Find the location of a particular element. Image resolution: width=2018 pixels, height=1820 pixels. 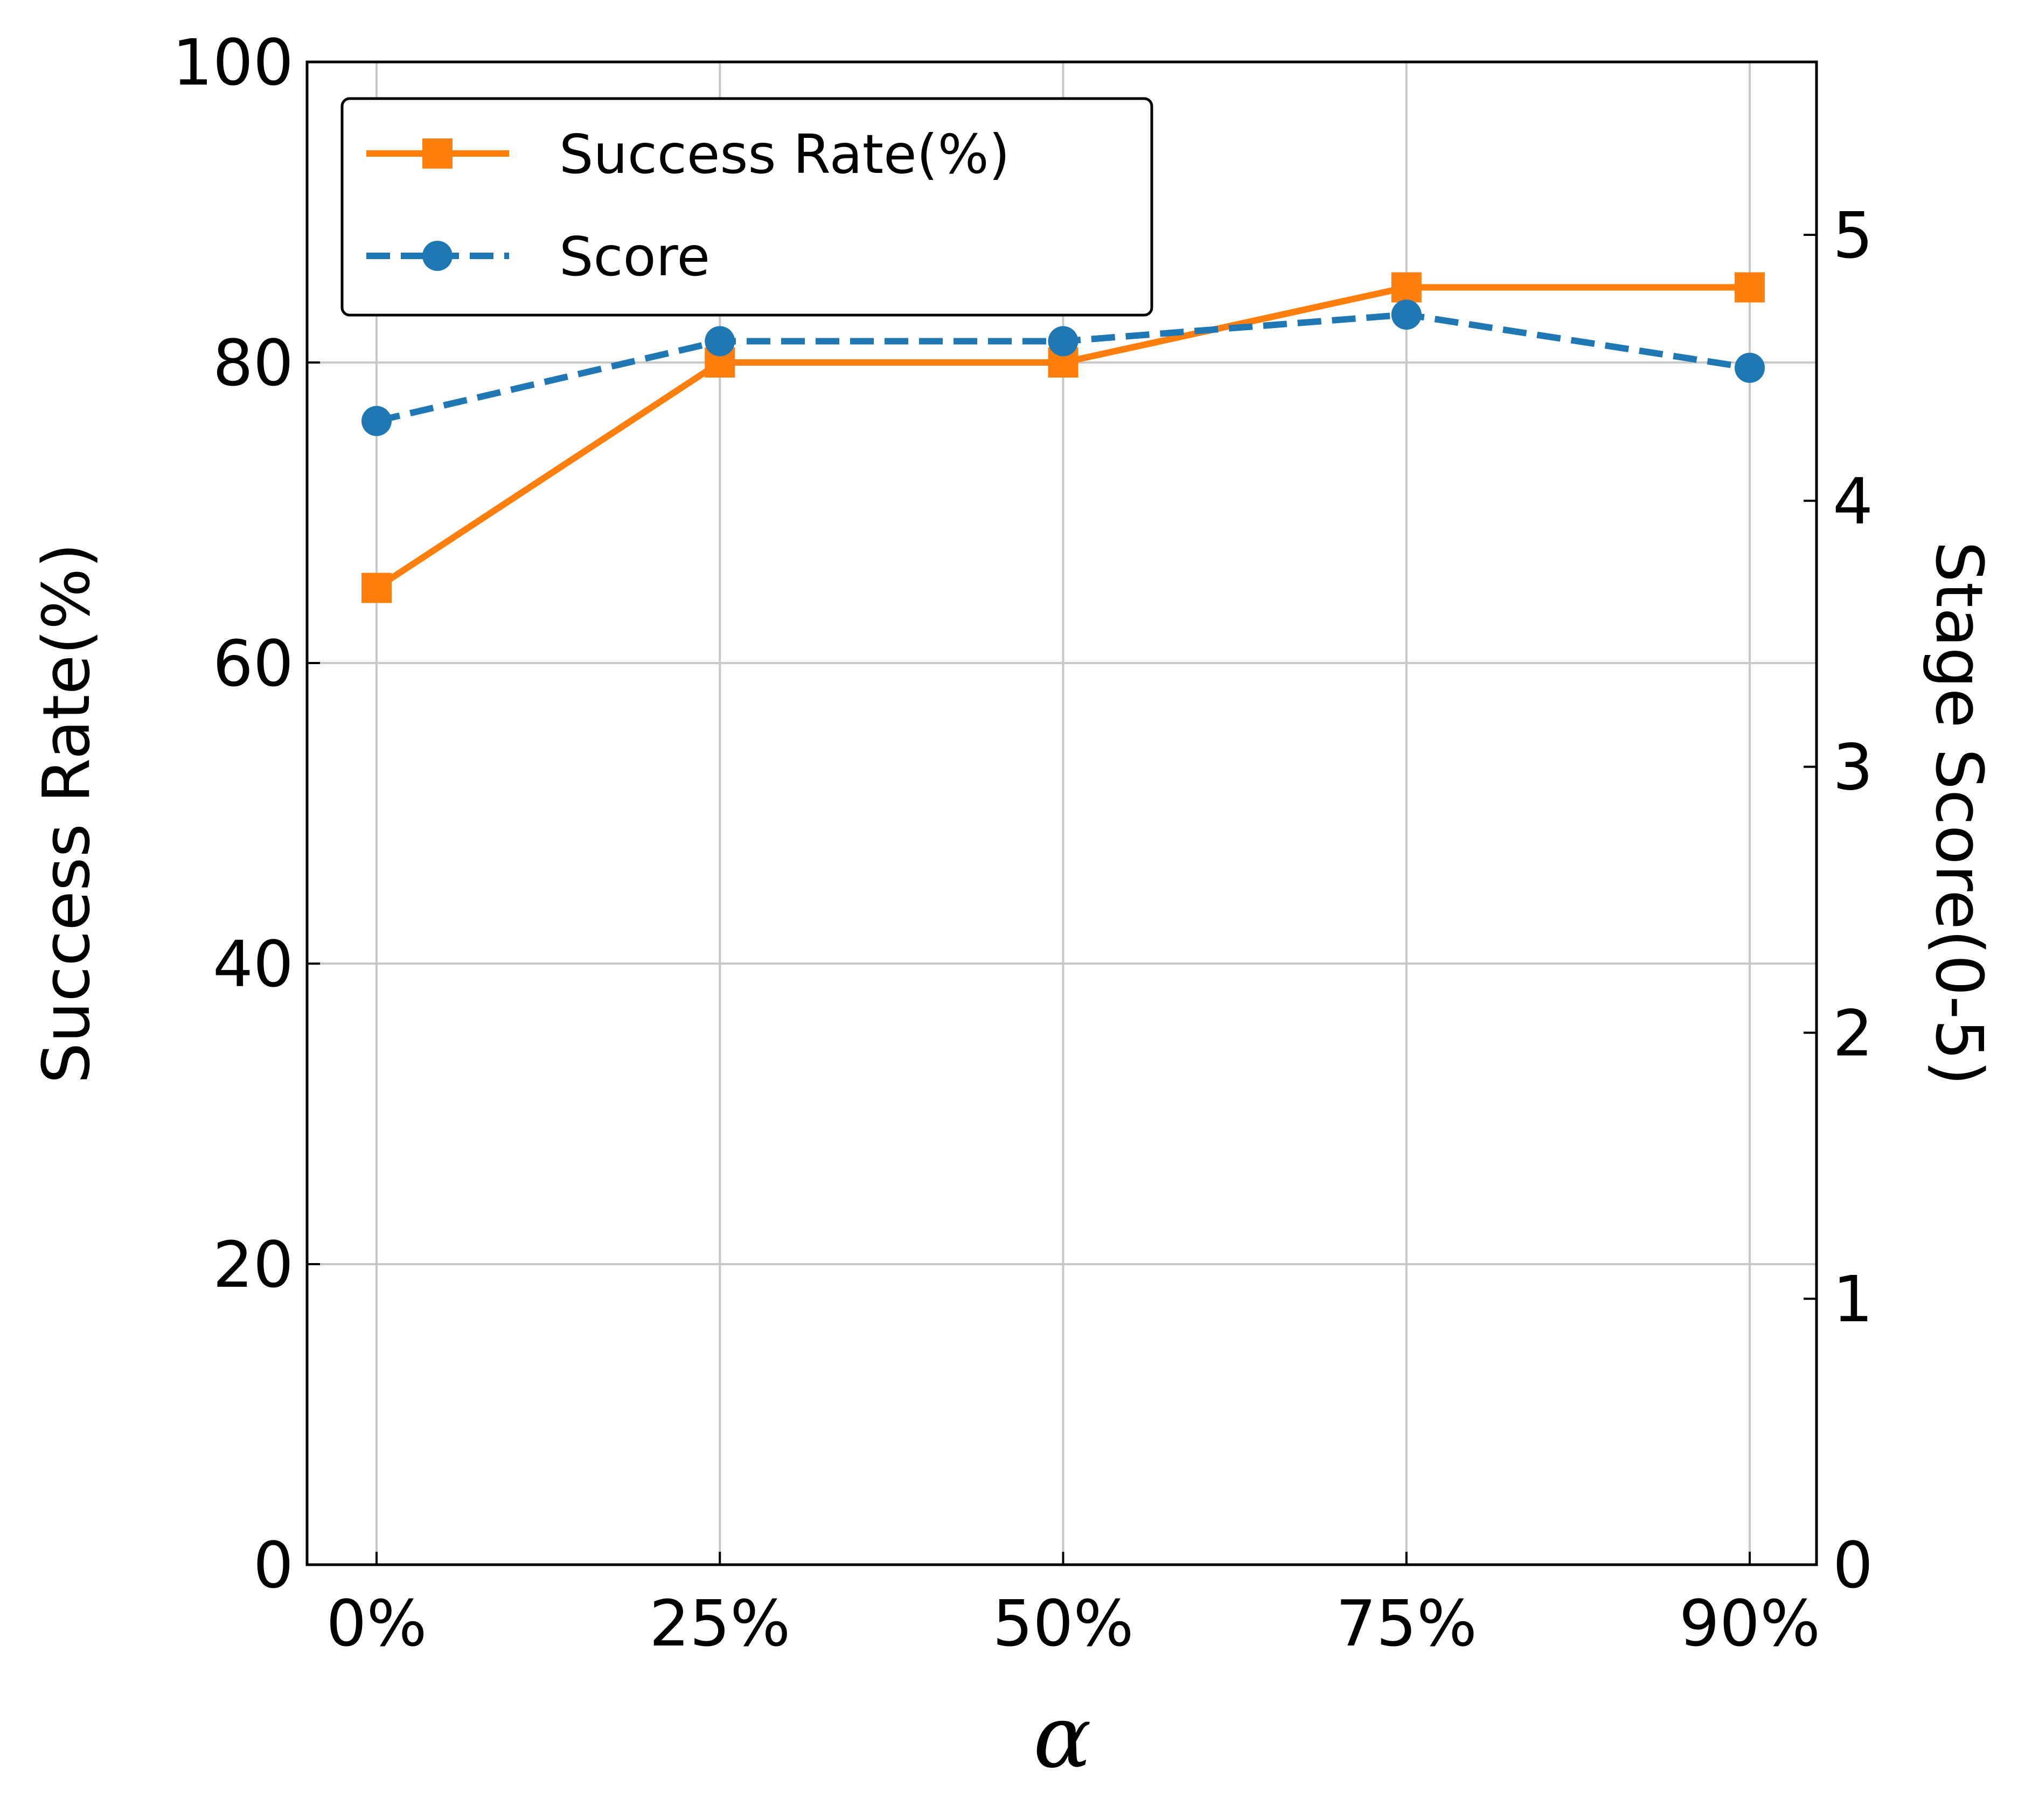

y2-tick-label: 2 is located at coordinates (1853, 1033).